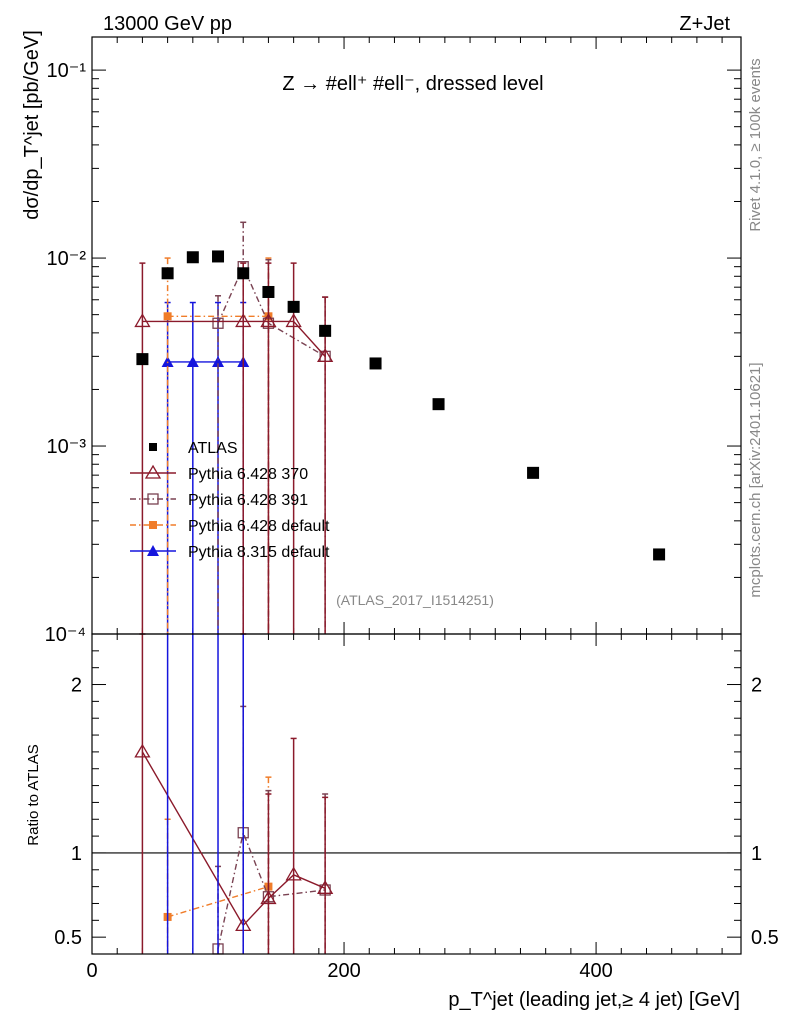 The height and width of the screenshot is (1024, 786). I want to click on header-process-label: Z+Jet, so click(704, 24).